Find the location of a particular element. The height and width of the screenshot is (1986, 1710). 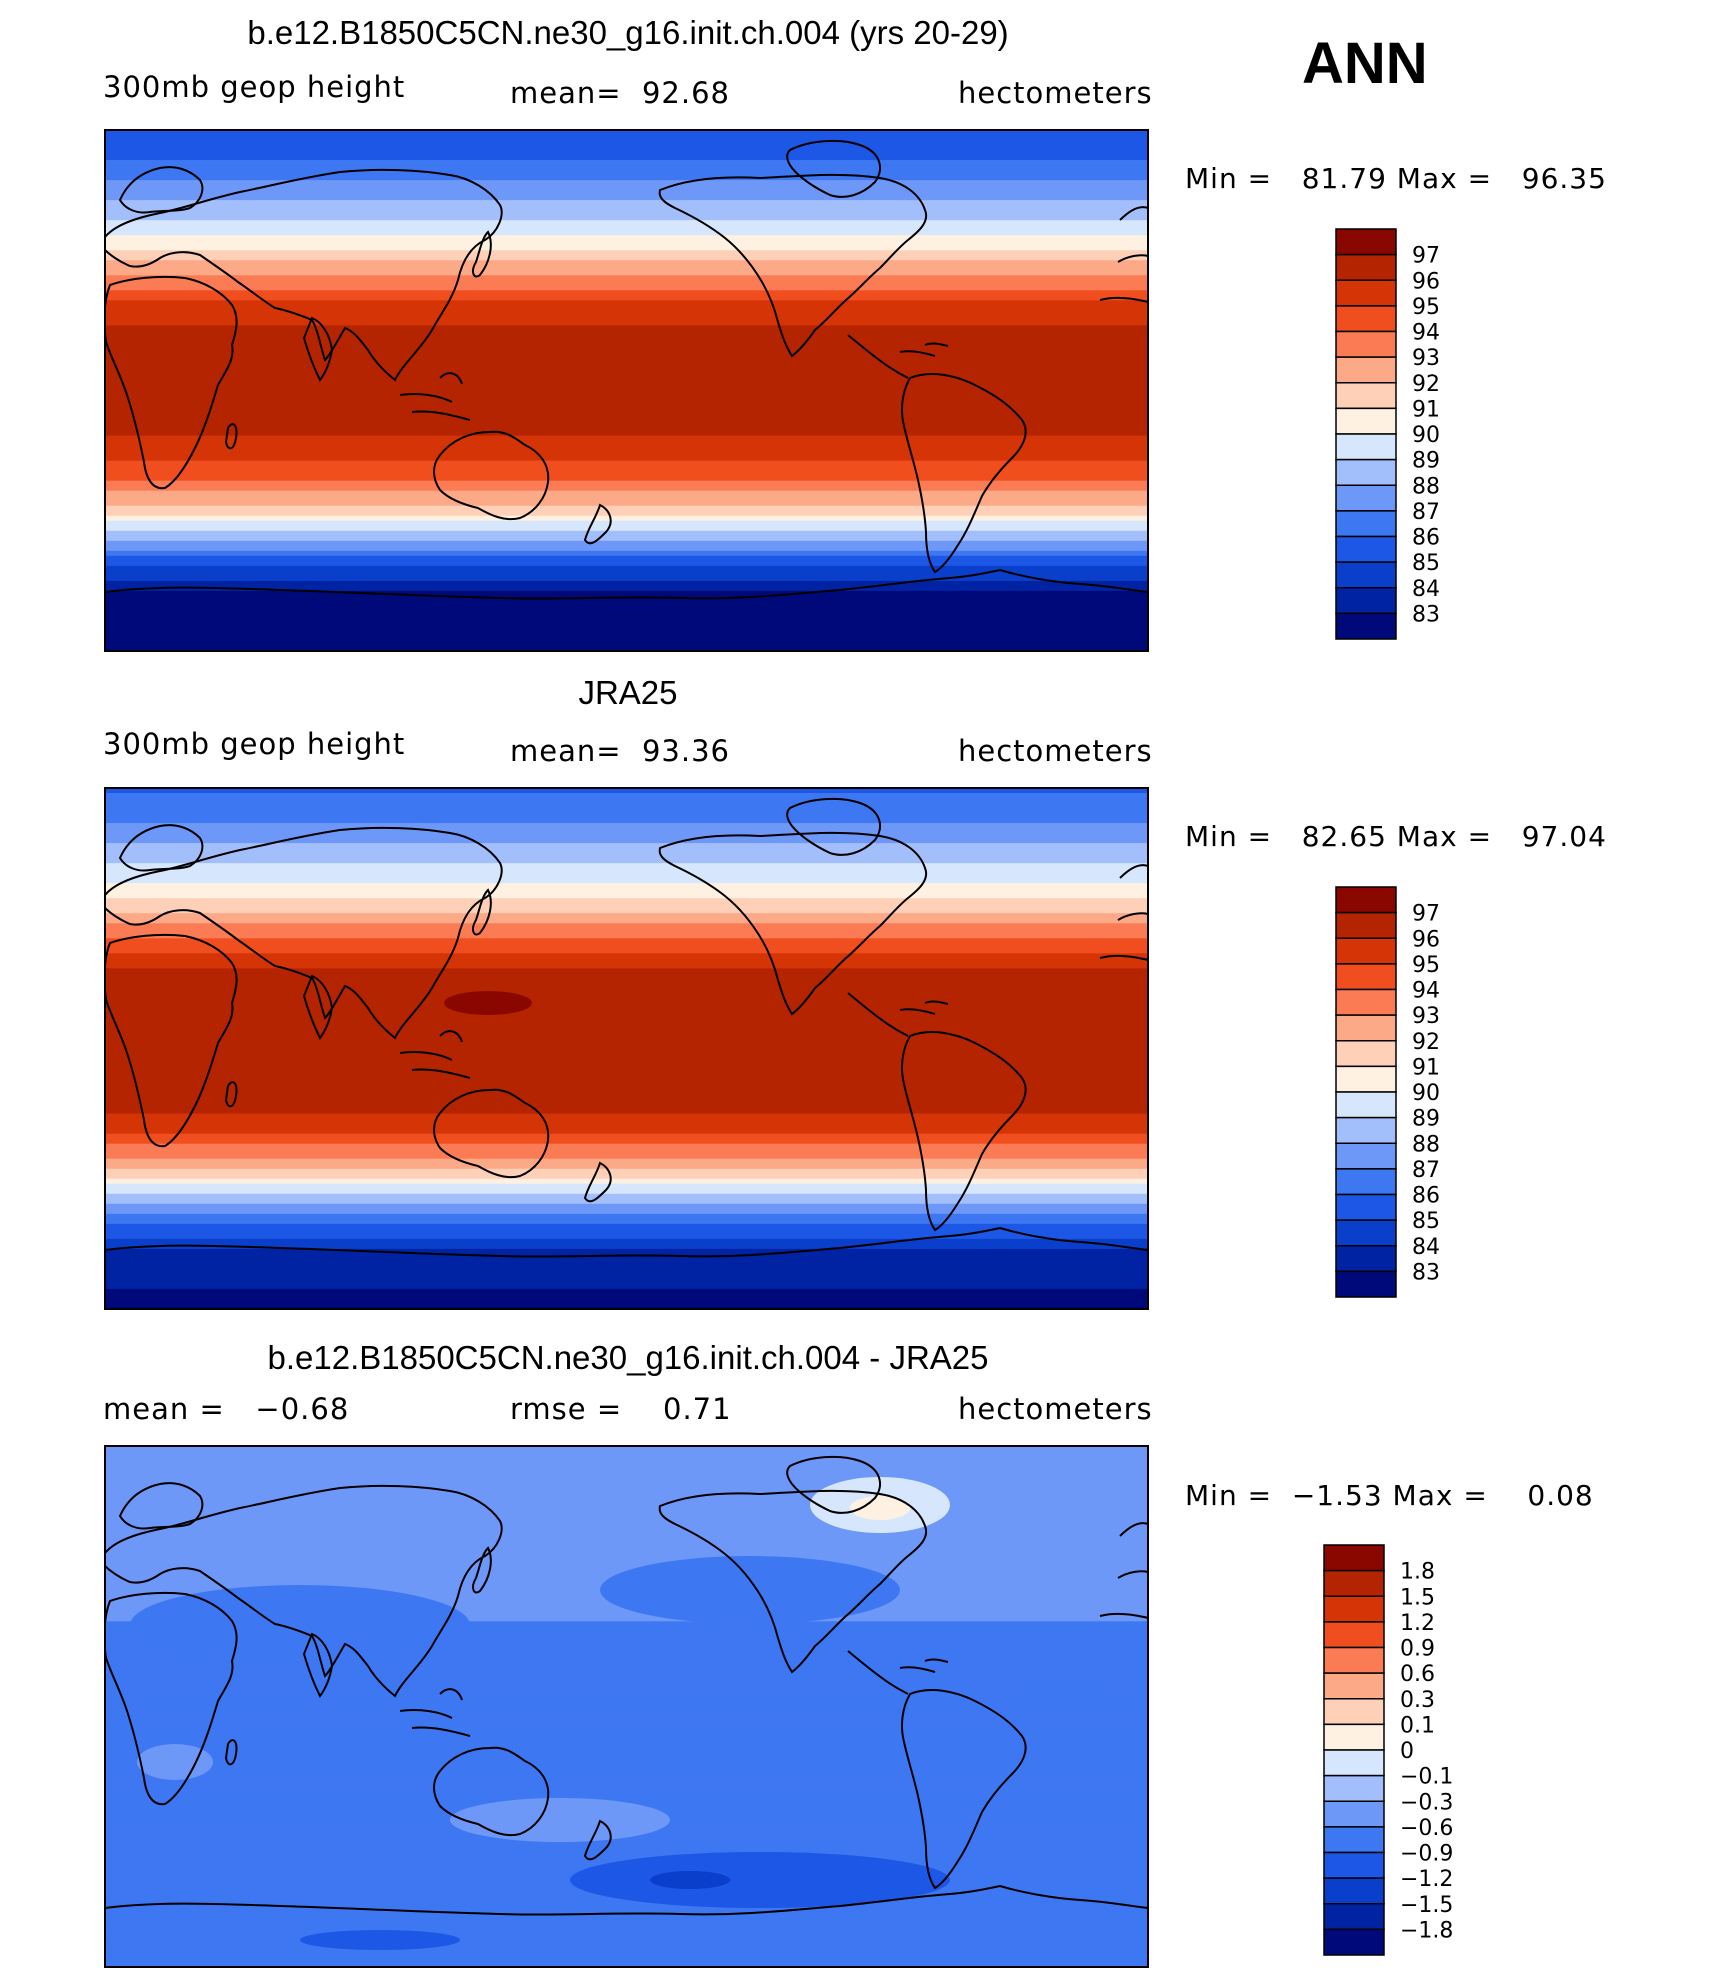

colorbar-label: 88 is located at coordinates (1426, 1144).